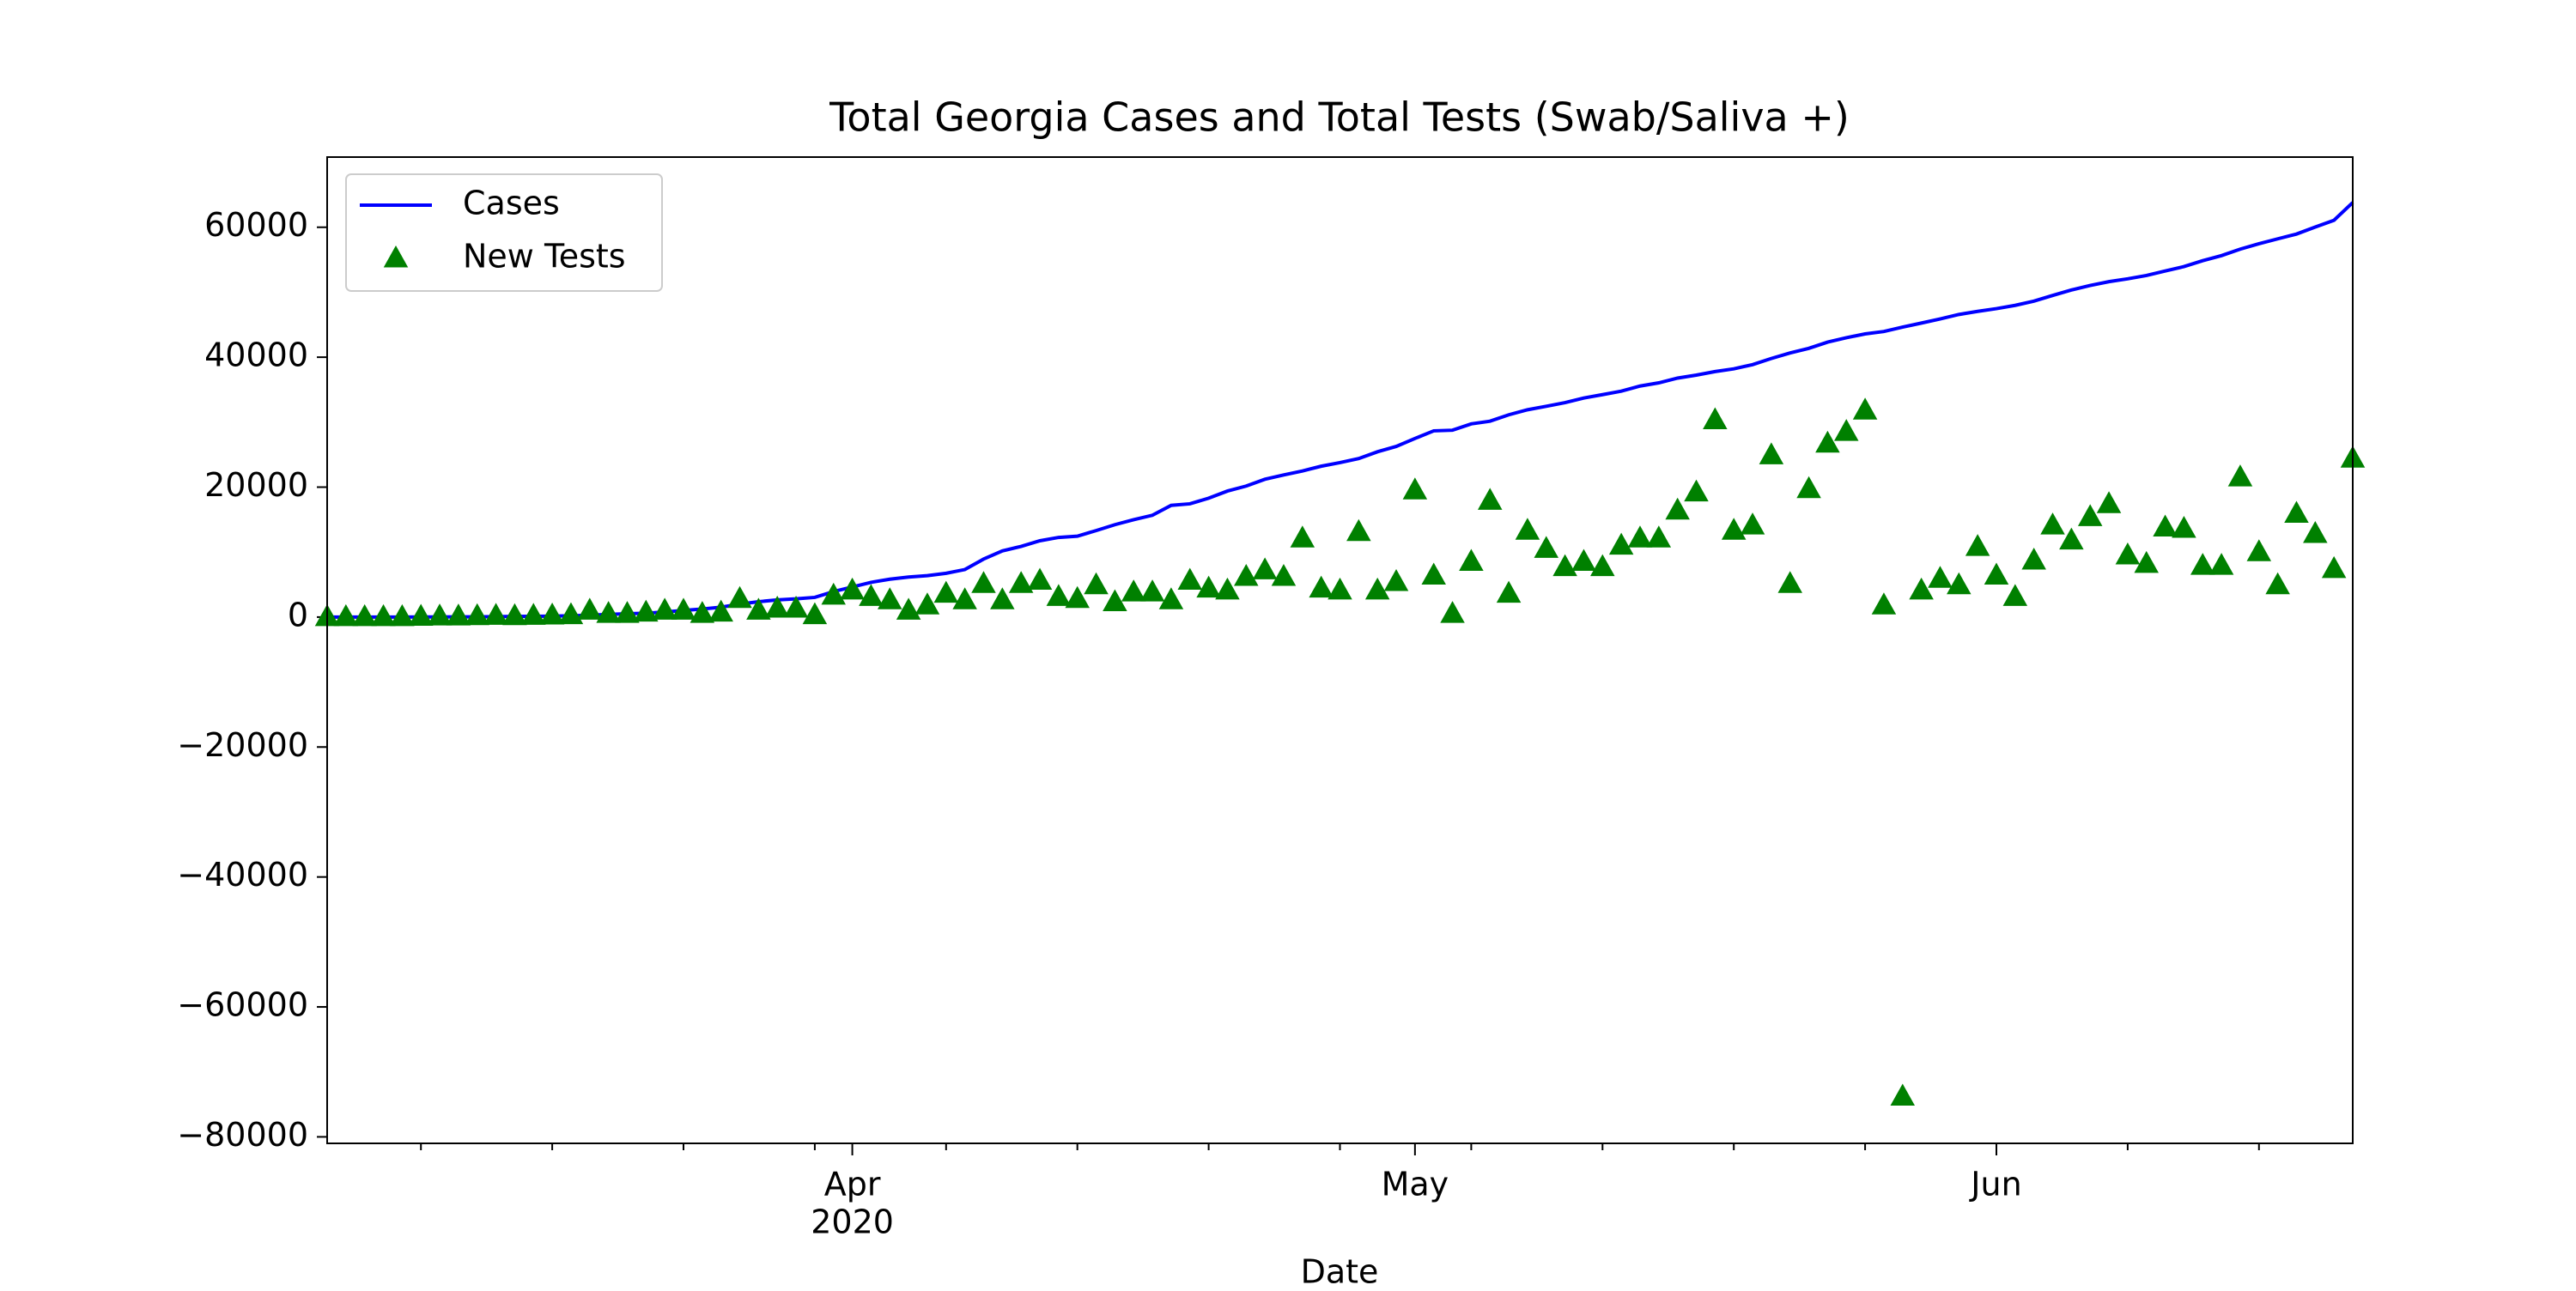  What do you see at coordinates (298, 614) in the screenshot?
I see `y-tick-label: 0` at bounding box center [298, 614].